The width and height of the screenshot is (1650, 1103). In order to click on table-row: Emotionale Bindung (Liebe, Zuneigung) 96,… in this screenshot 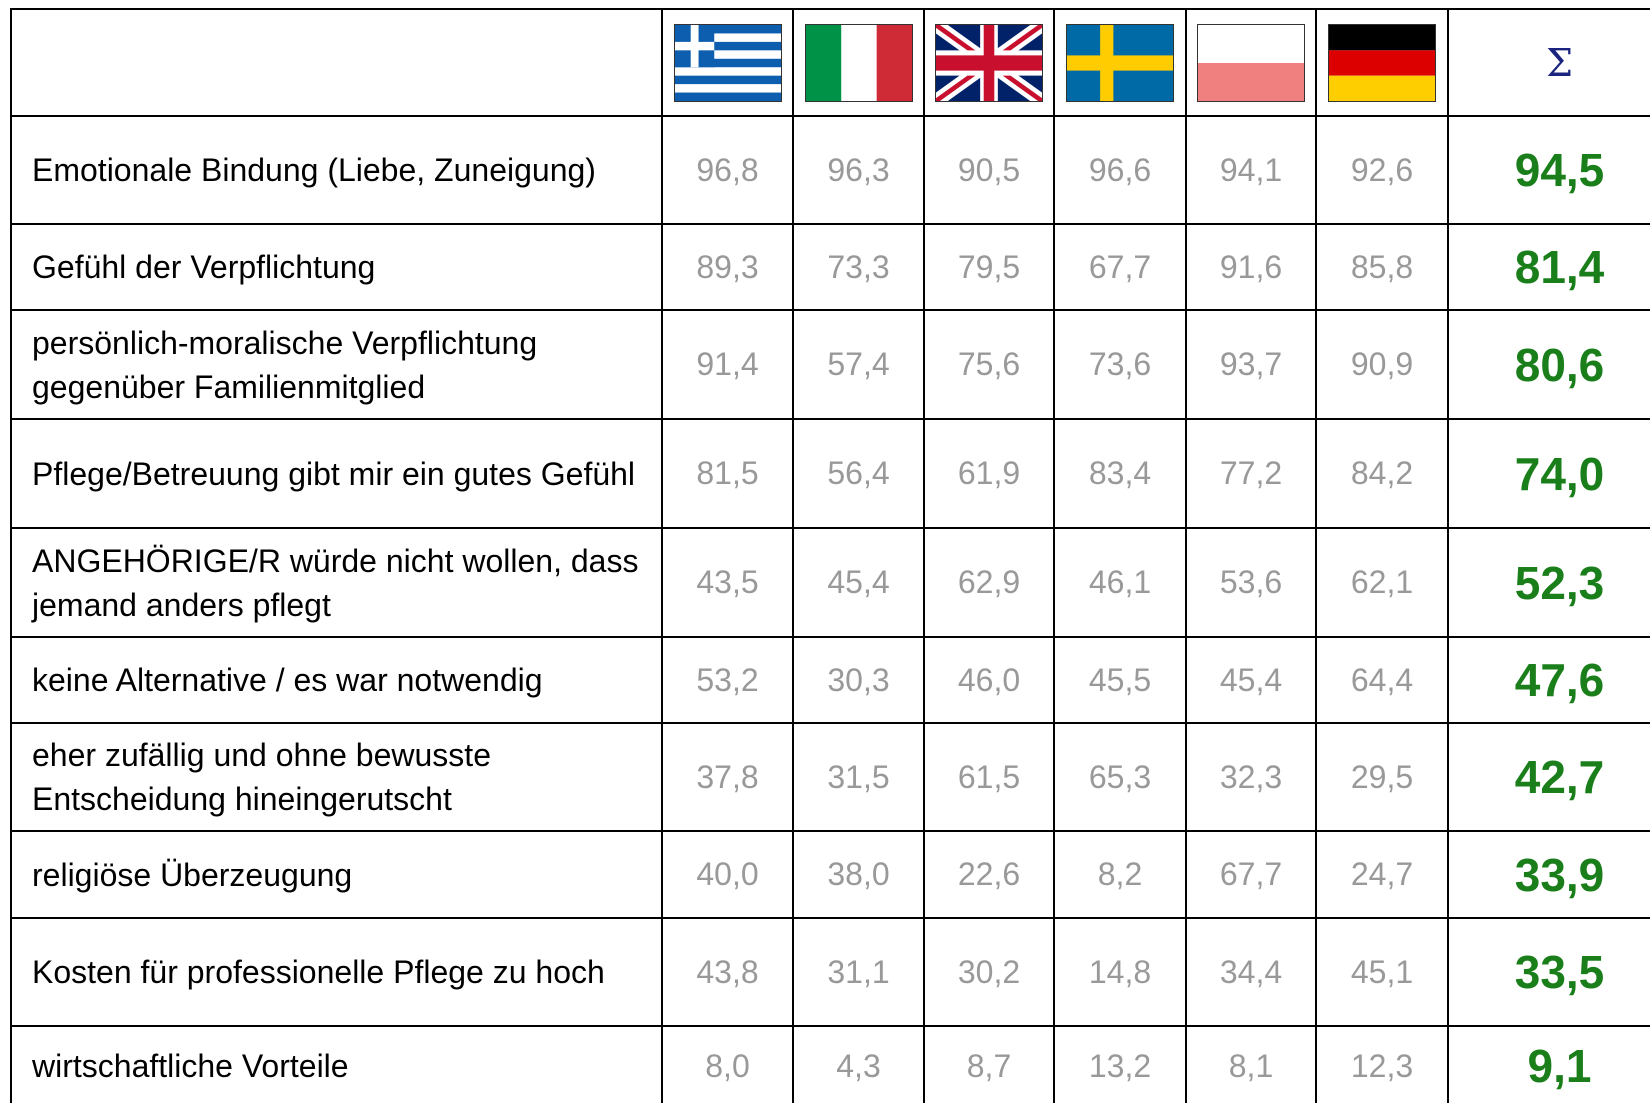, I will do `click(830, 170)`.